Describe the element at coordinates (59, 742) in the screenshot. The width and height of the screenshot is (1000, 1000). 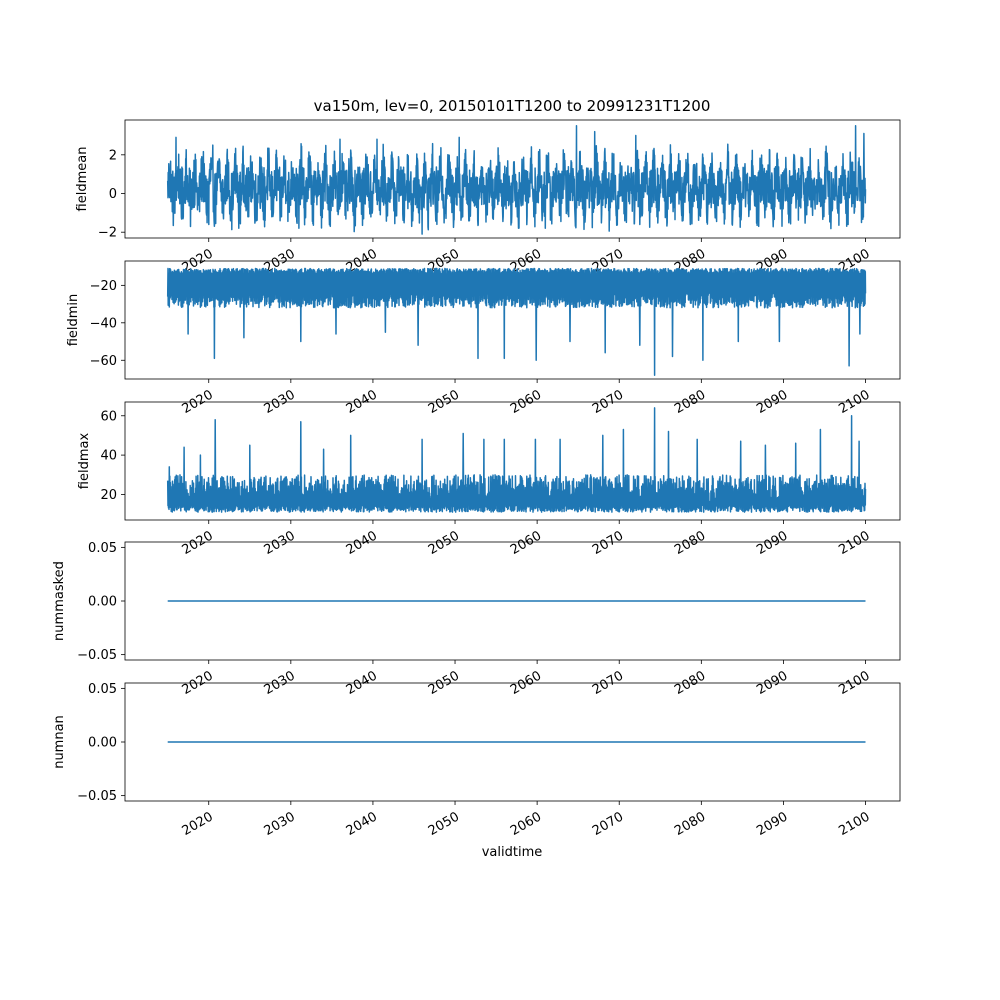
I see `y-axis-label-numnan: numnan` at that location.